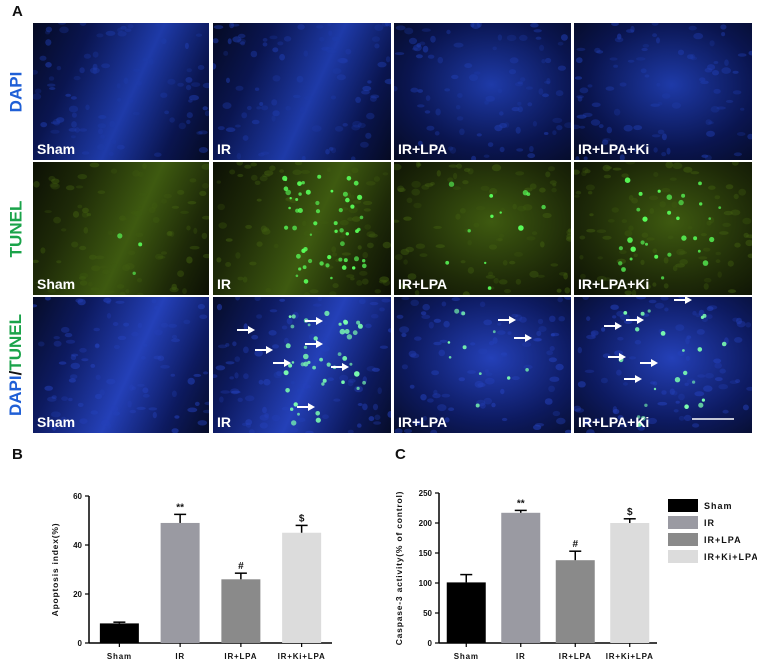  What do you see at coordinates (302, 91) in the screenshot?
I see `micrograph-dapi-1: IR` at bounding box center [302, 91].